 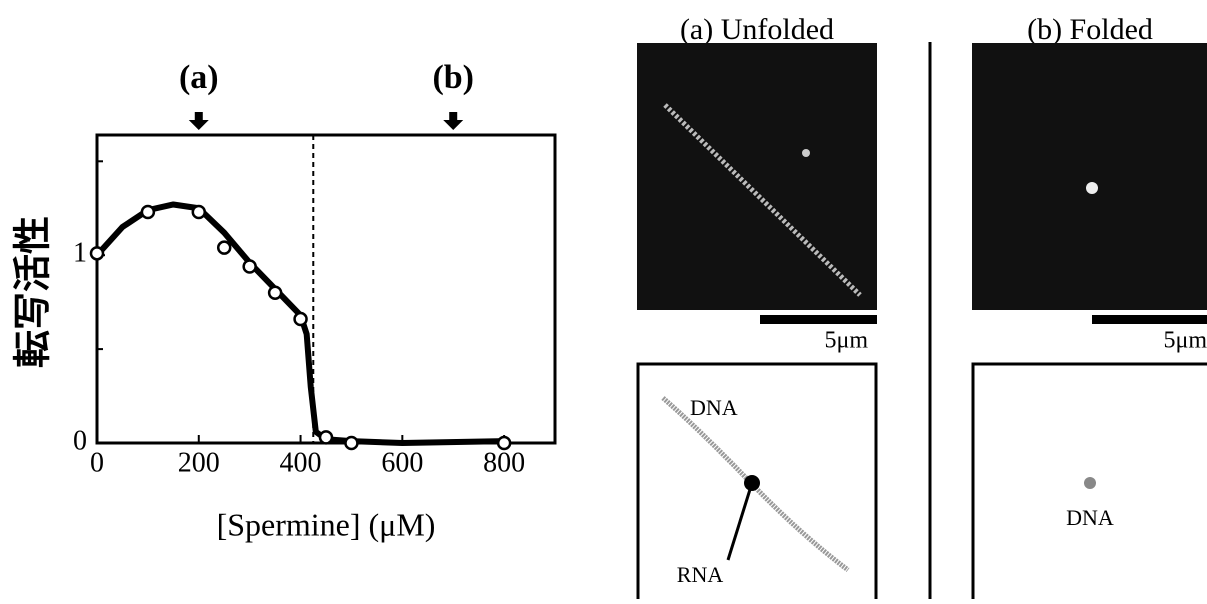 What do you see at coordinates (762, 200) in the screenshot?
I see `dna-strand-image` at bounding box center [762, 200].